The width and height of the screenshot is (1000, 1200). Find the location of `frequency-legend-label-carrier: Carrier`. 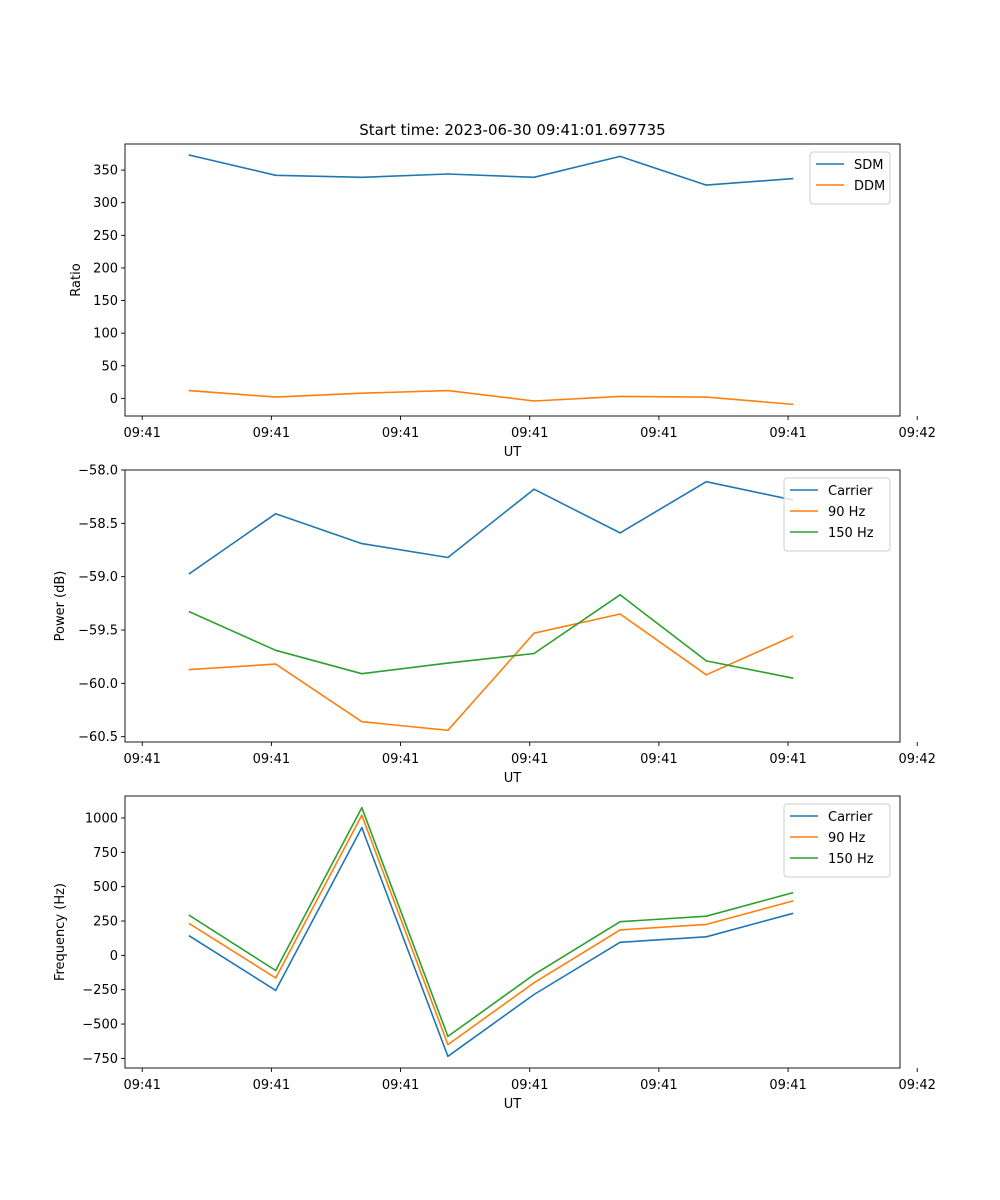

frequency-legend-label-carrier: Carrier is located at coordinates (850, 817).